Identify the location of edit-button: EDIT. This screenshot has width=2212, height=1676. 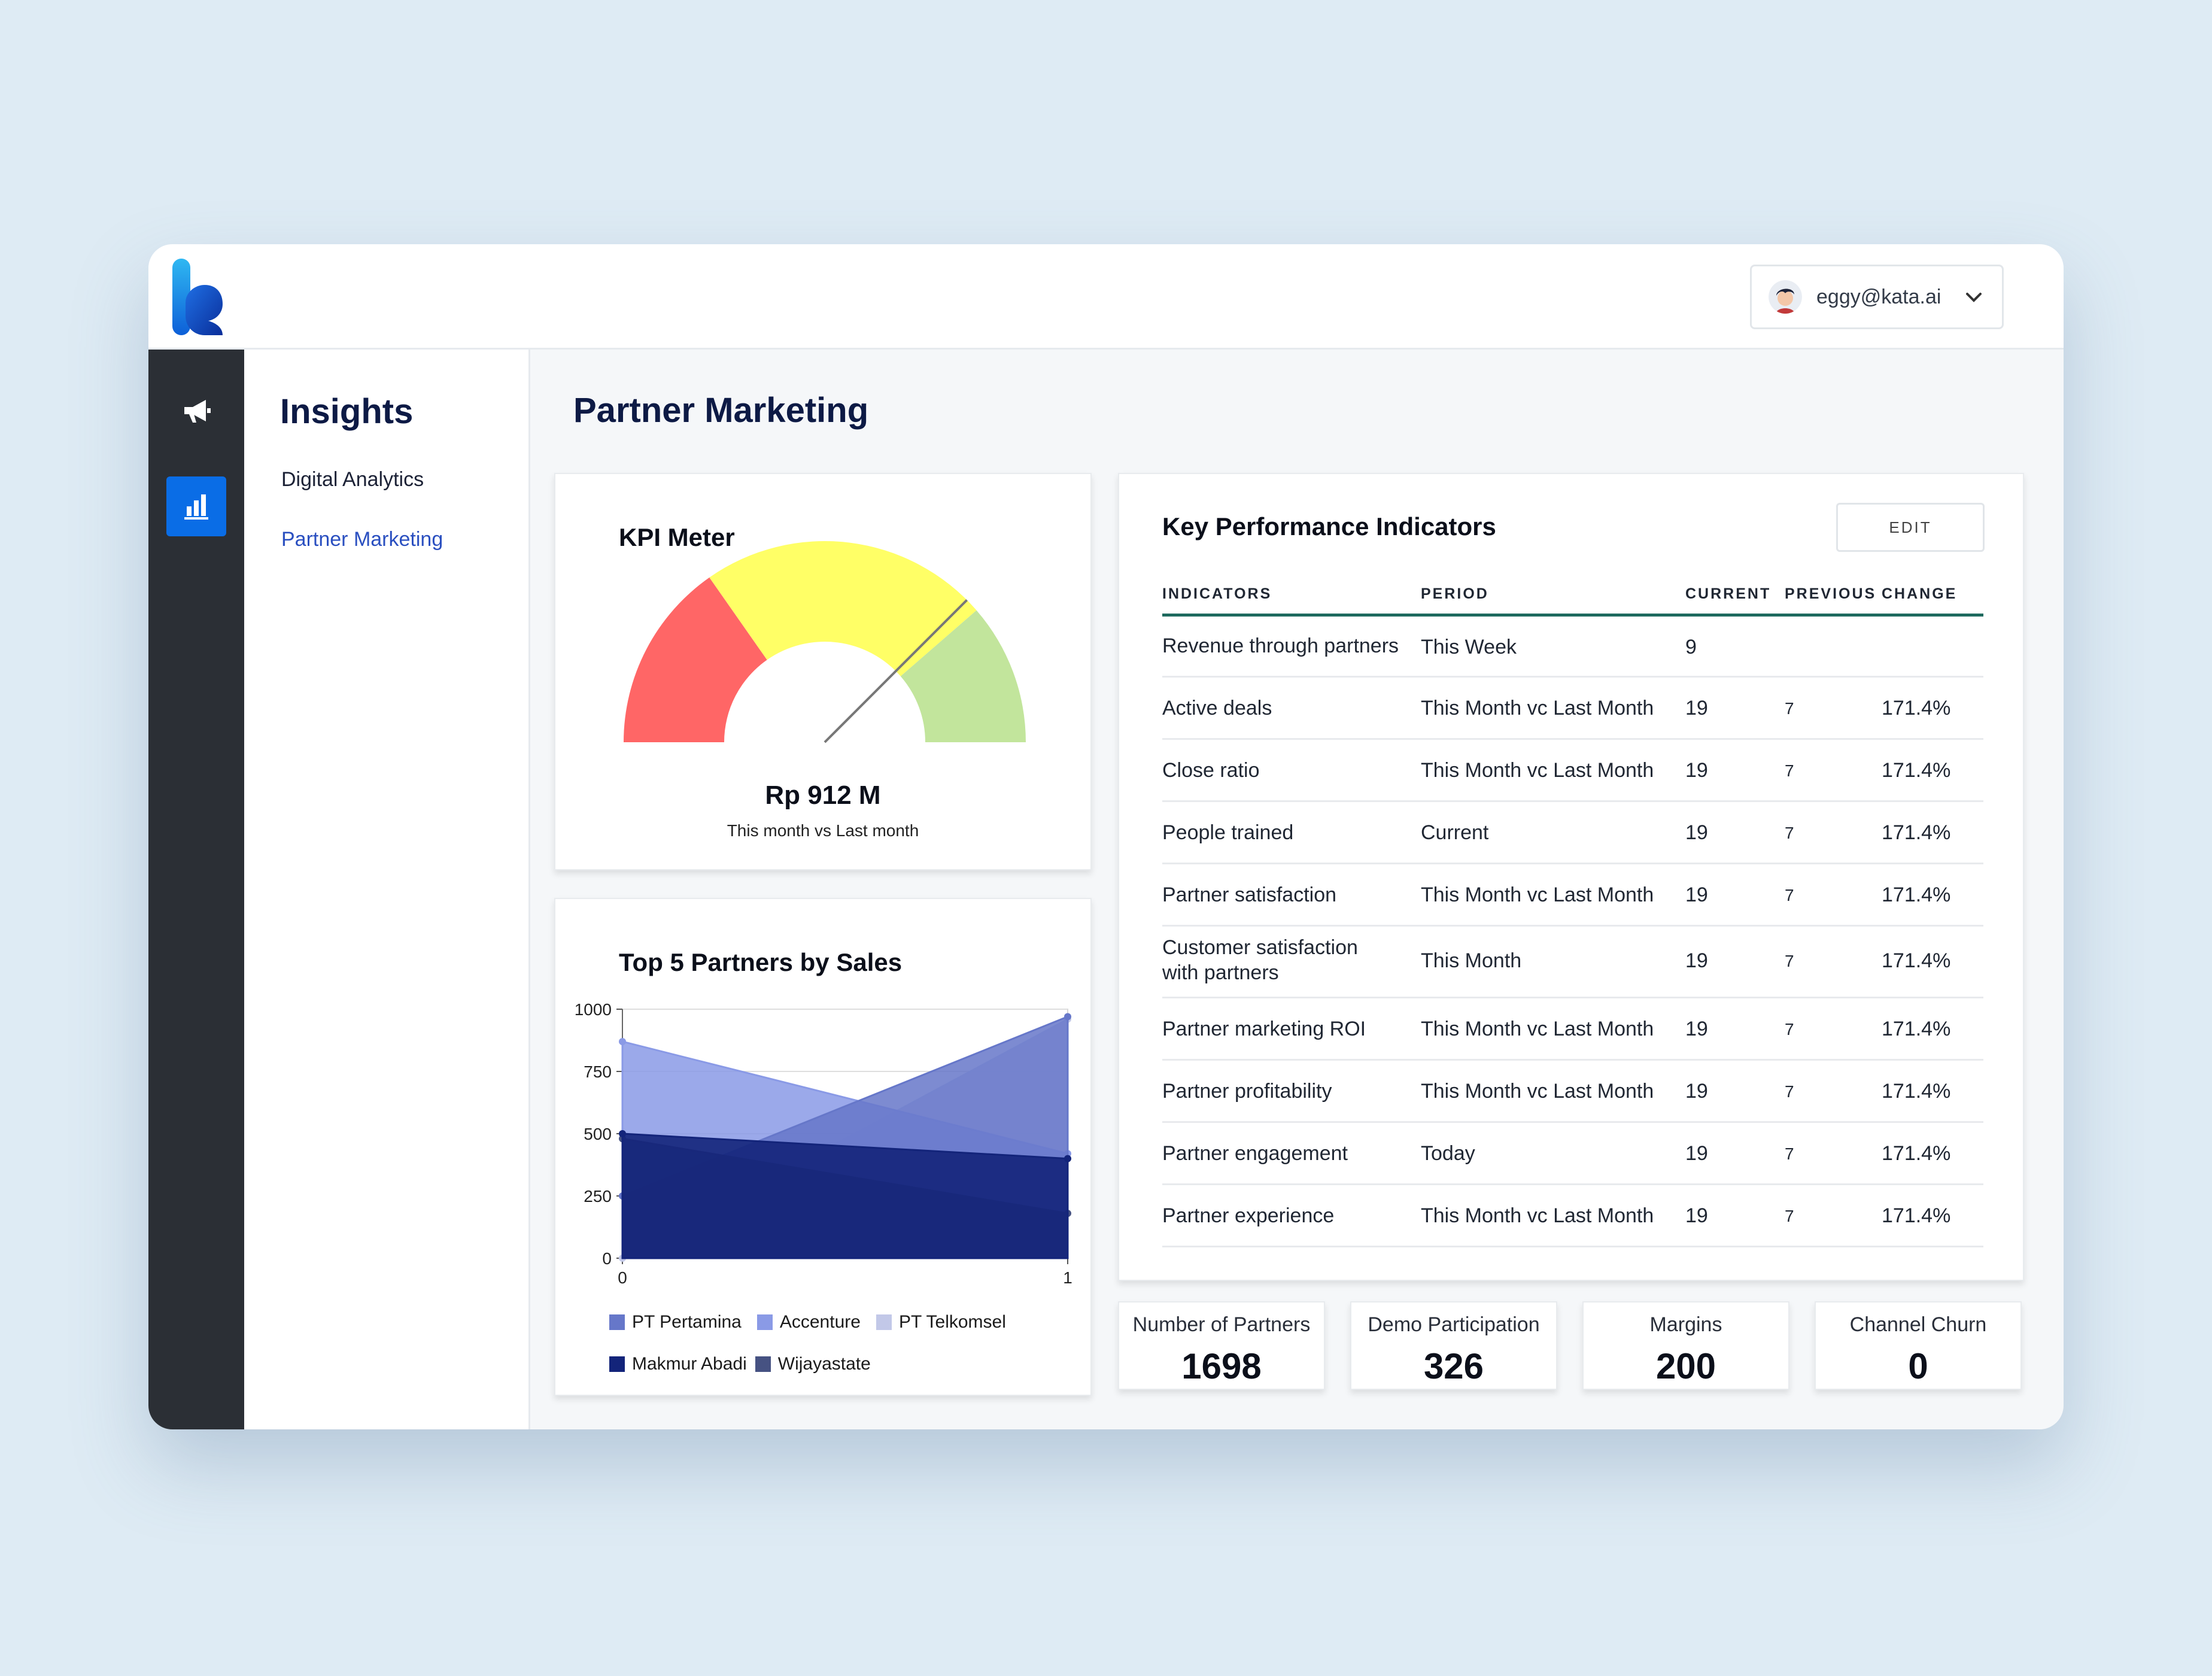
(1910, 527).